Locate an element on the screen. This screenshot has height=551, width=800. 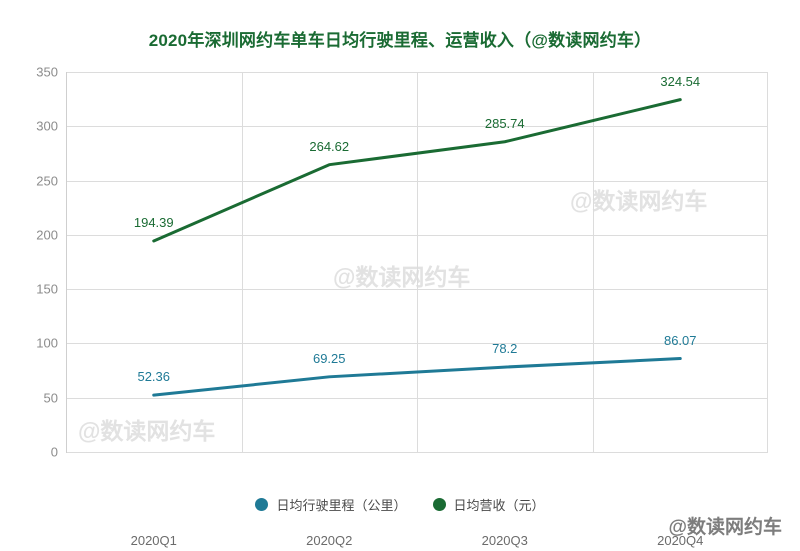
y-axis-tick-label: 200 is located at coordinates (47, 235).